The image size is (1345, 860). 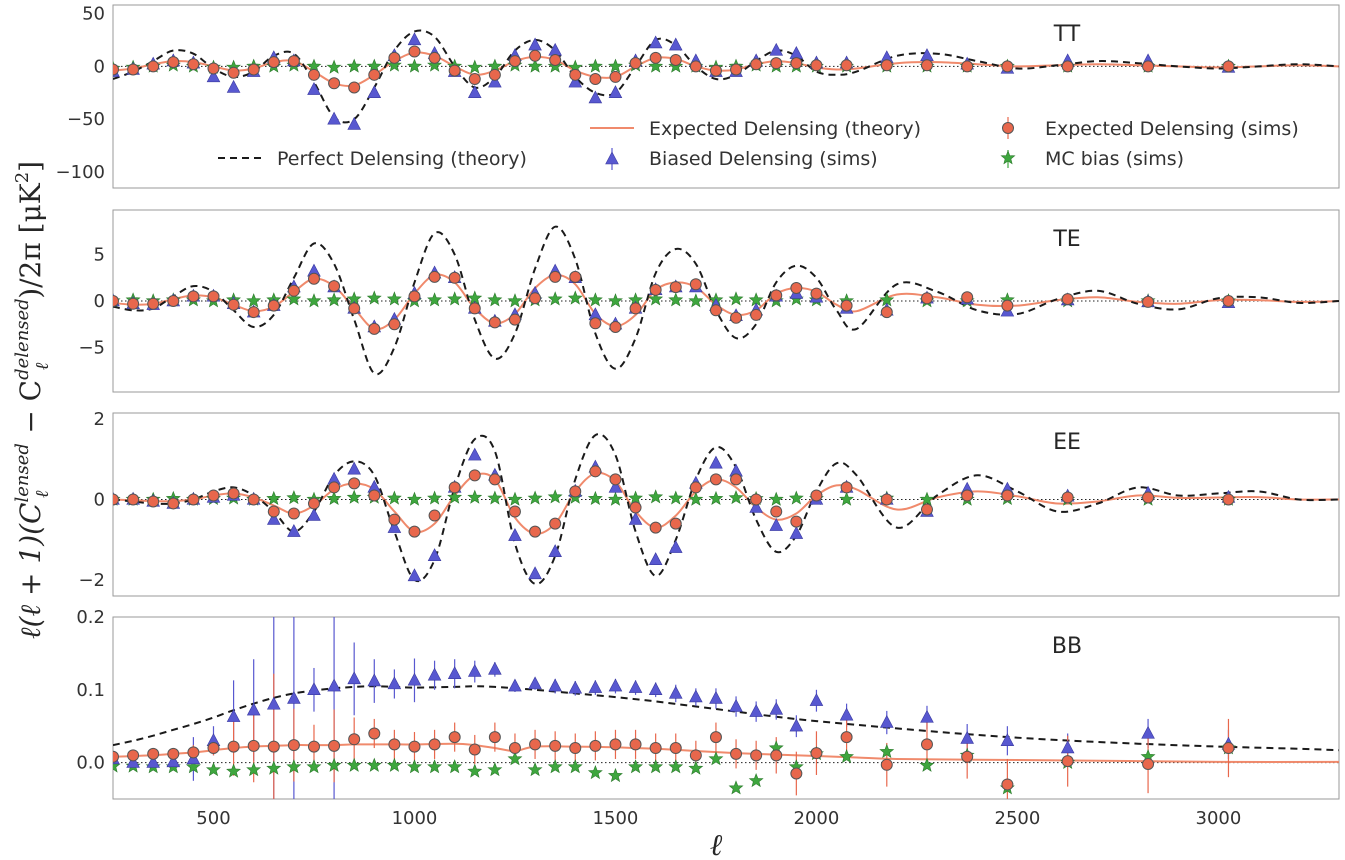 What do you see at coordinates (1114, 159) in the screenshot?
I see `legend-label: MC bias (sims)` at bounding box center [1114, 159].